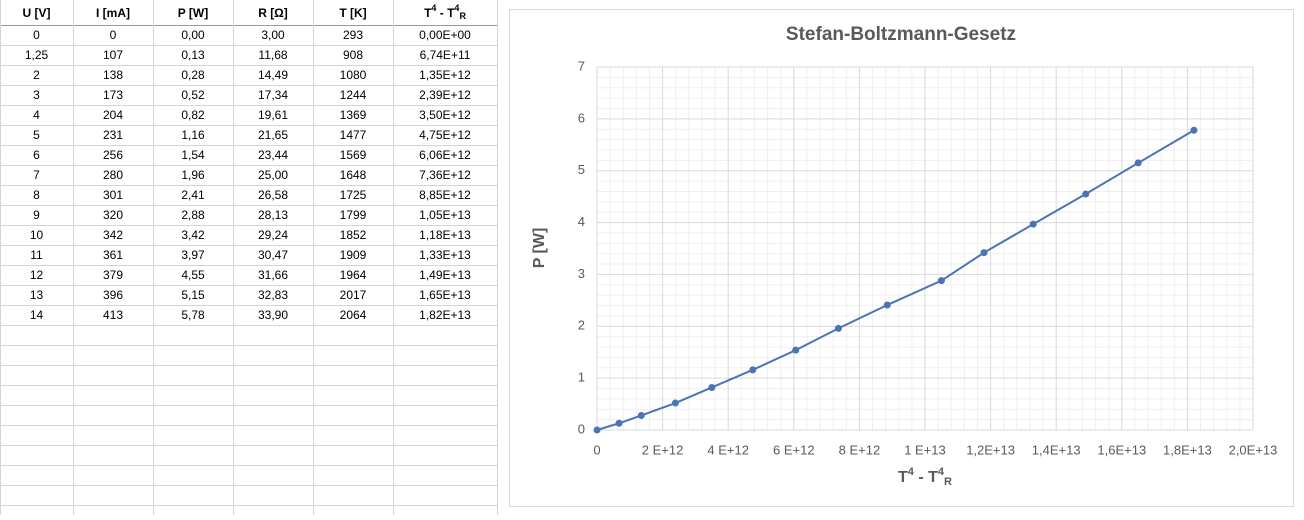  I want to click on cell: 30,47, so click(273, 255).